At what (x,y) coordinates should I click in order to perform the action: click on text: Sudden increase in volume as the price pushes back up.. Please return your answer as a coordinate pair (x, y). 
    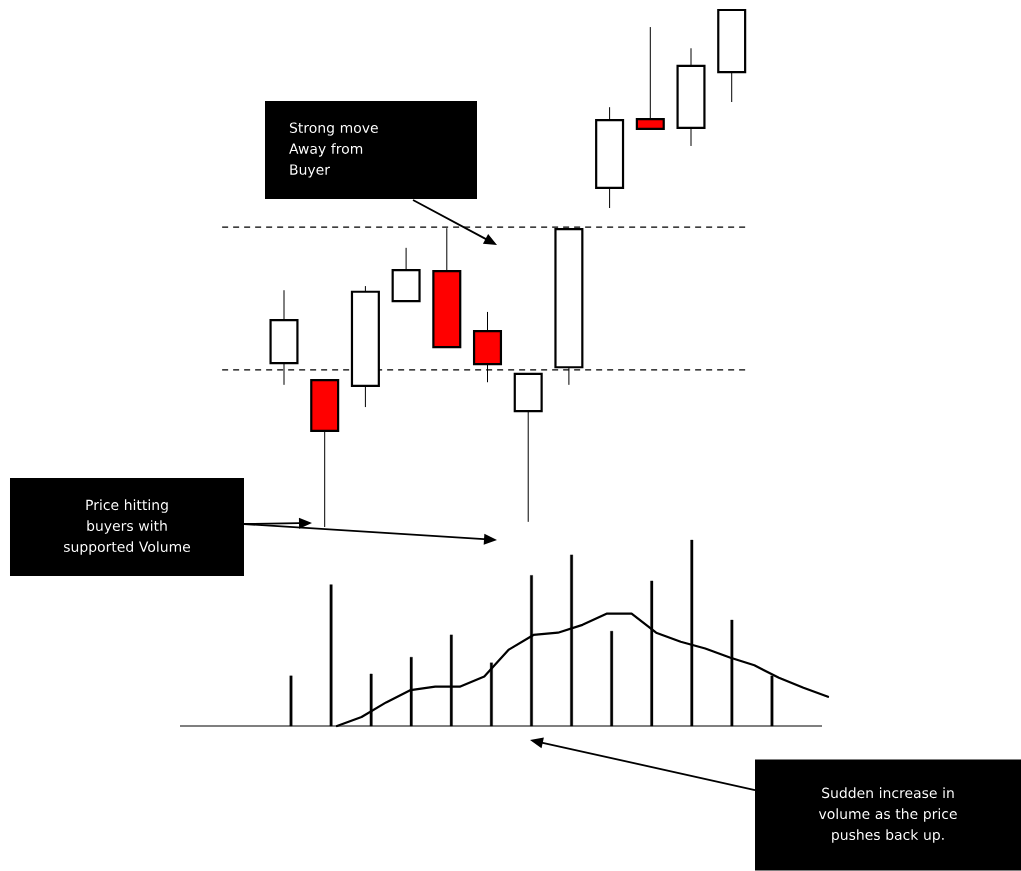
    Looking at the image, I should click on (887, 815).